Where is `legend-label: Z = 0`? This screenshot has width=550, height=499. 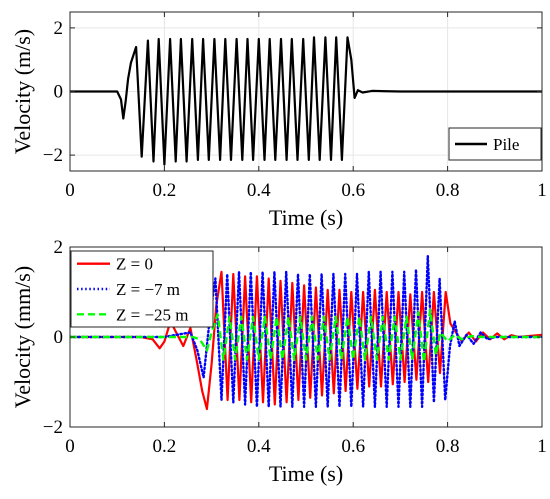 legend-label: Z = 0 is located at coordinates (134, 264).